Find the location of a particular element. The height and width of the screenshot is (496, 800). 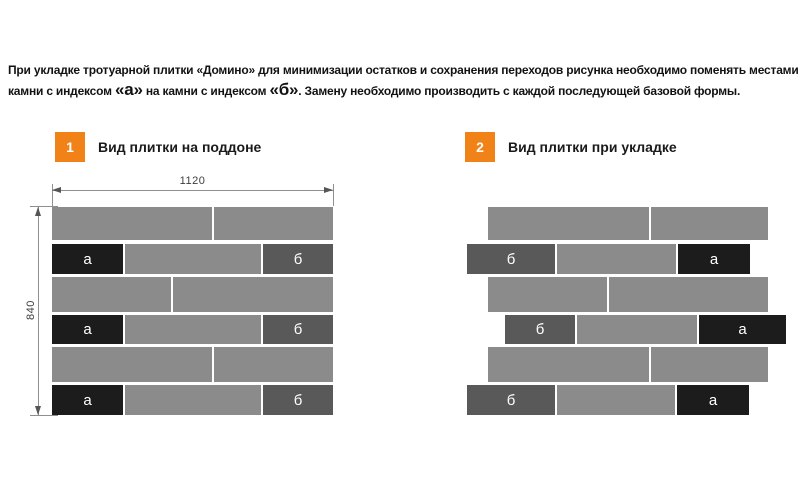

section-1-title: Вид плитки на поддоне is located at coordinates (180, 147).